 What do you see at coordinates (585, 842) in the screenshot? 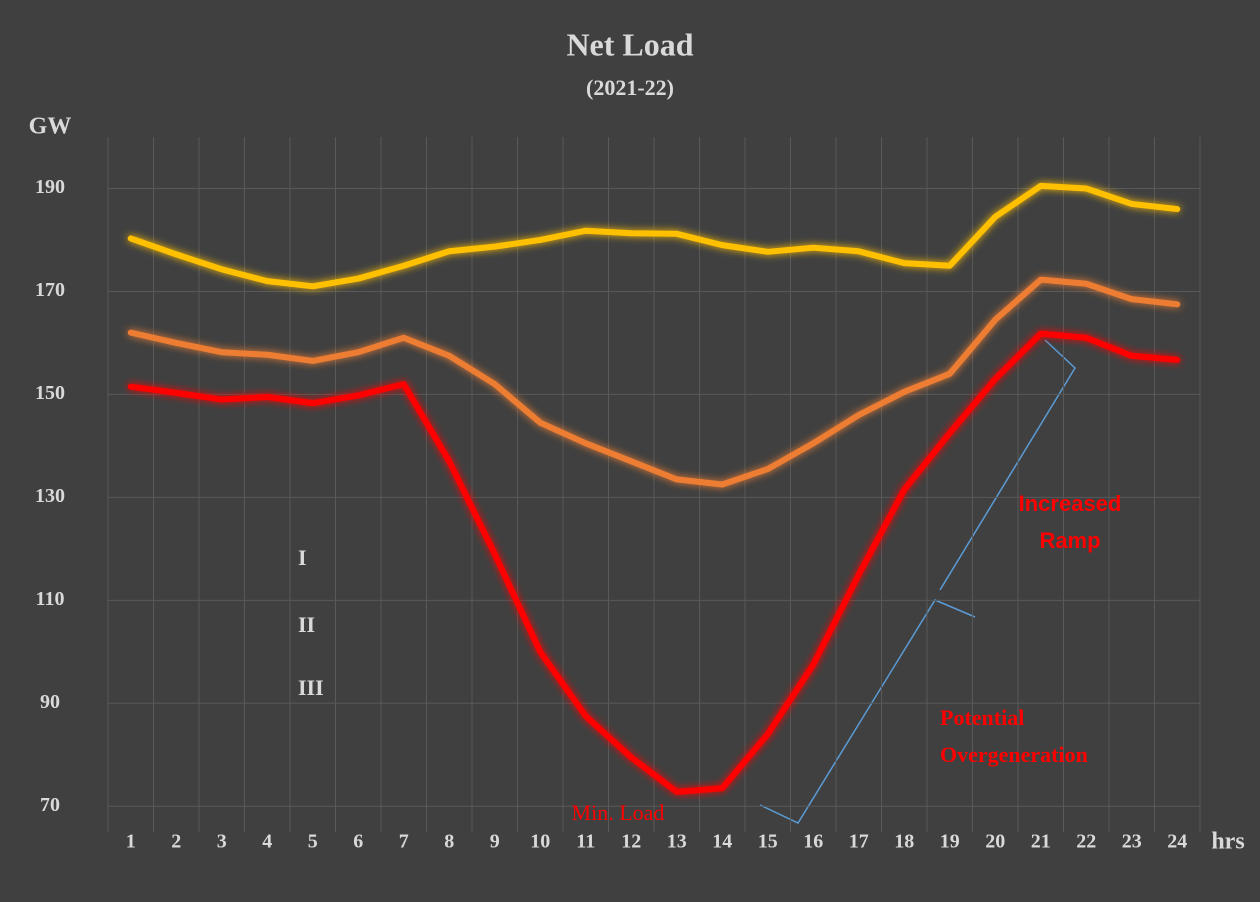
I see `x-tick-label: 11` at bounding box center [585, 842].